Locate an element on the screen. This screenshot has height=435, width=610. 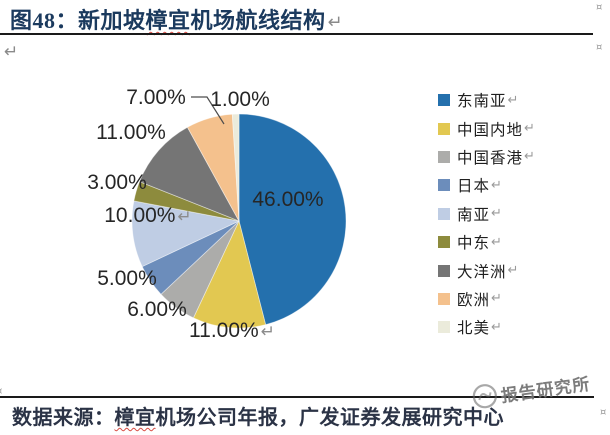
legend: 东南亚 ↵ 中国内地 ↵ 中国香港 ↵ 日本 ↵ 南亚 ↵ 中东 ↵ 大洋洲 ↵ 欧洲 ↵ 北美 ↵ is located at coordinates (486, 214).